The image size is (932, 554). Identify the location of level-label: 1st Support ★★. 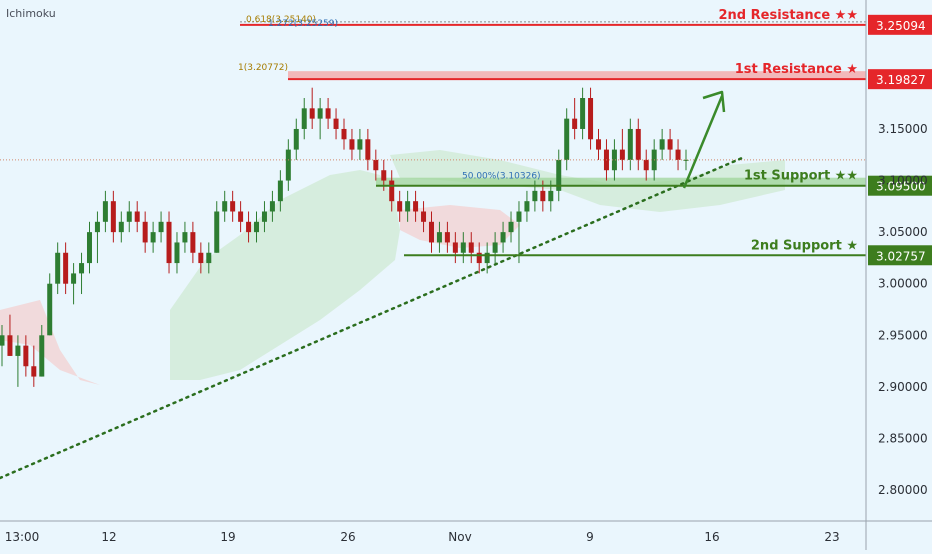
(801, 176).